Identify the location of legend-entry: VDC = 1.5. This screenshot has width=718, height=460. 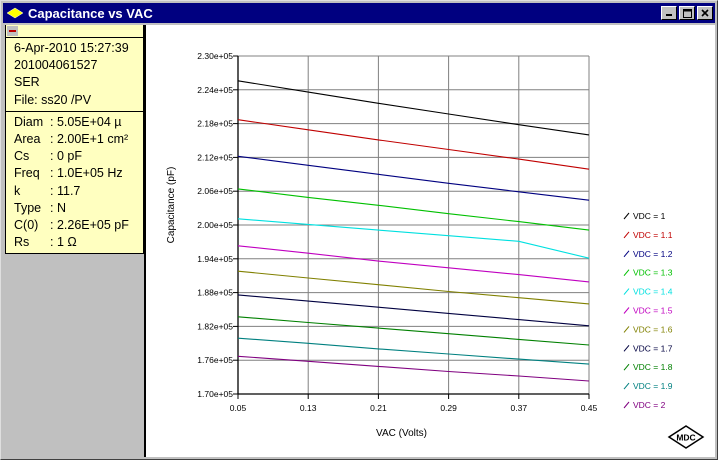
(653, 311).